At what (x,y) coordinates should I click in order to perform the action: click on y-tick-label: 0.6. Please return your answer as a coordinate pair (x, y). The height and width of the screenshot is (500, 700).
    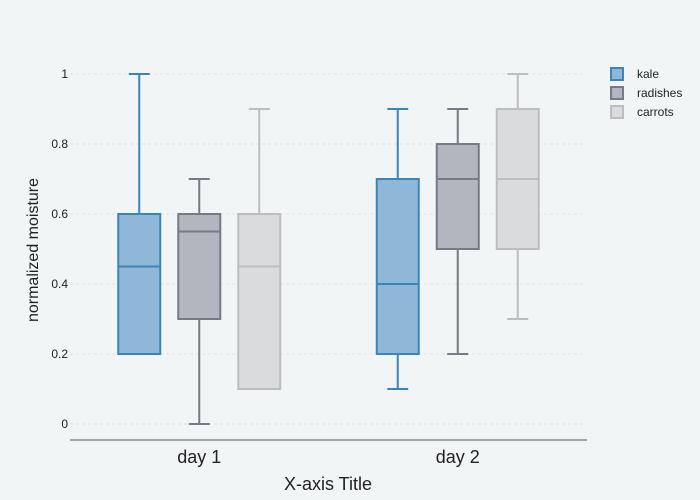
    Looking at the image, I should click on (59, 214).